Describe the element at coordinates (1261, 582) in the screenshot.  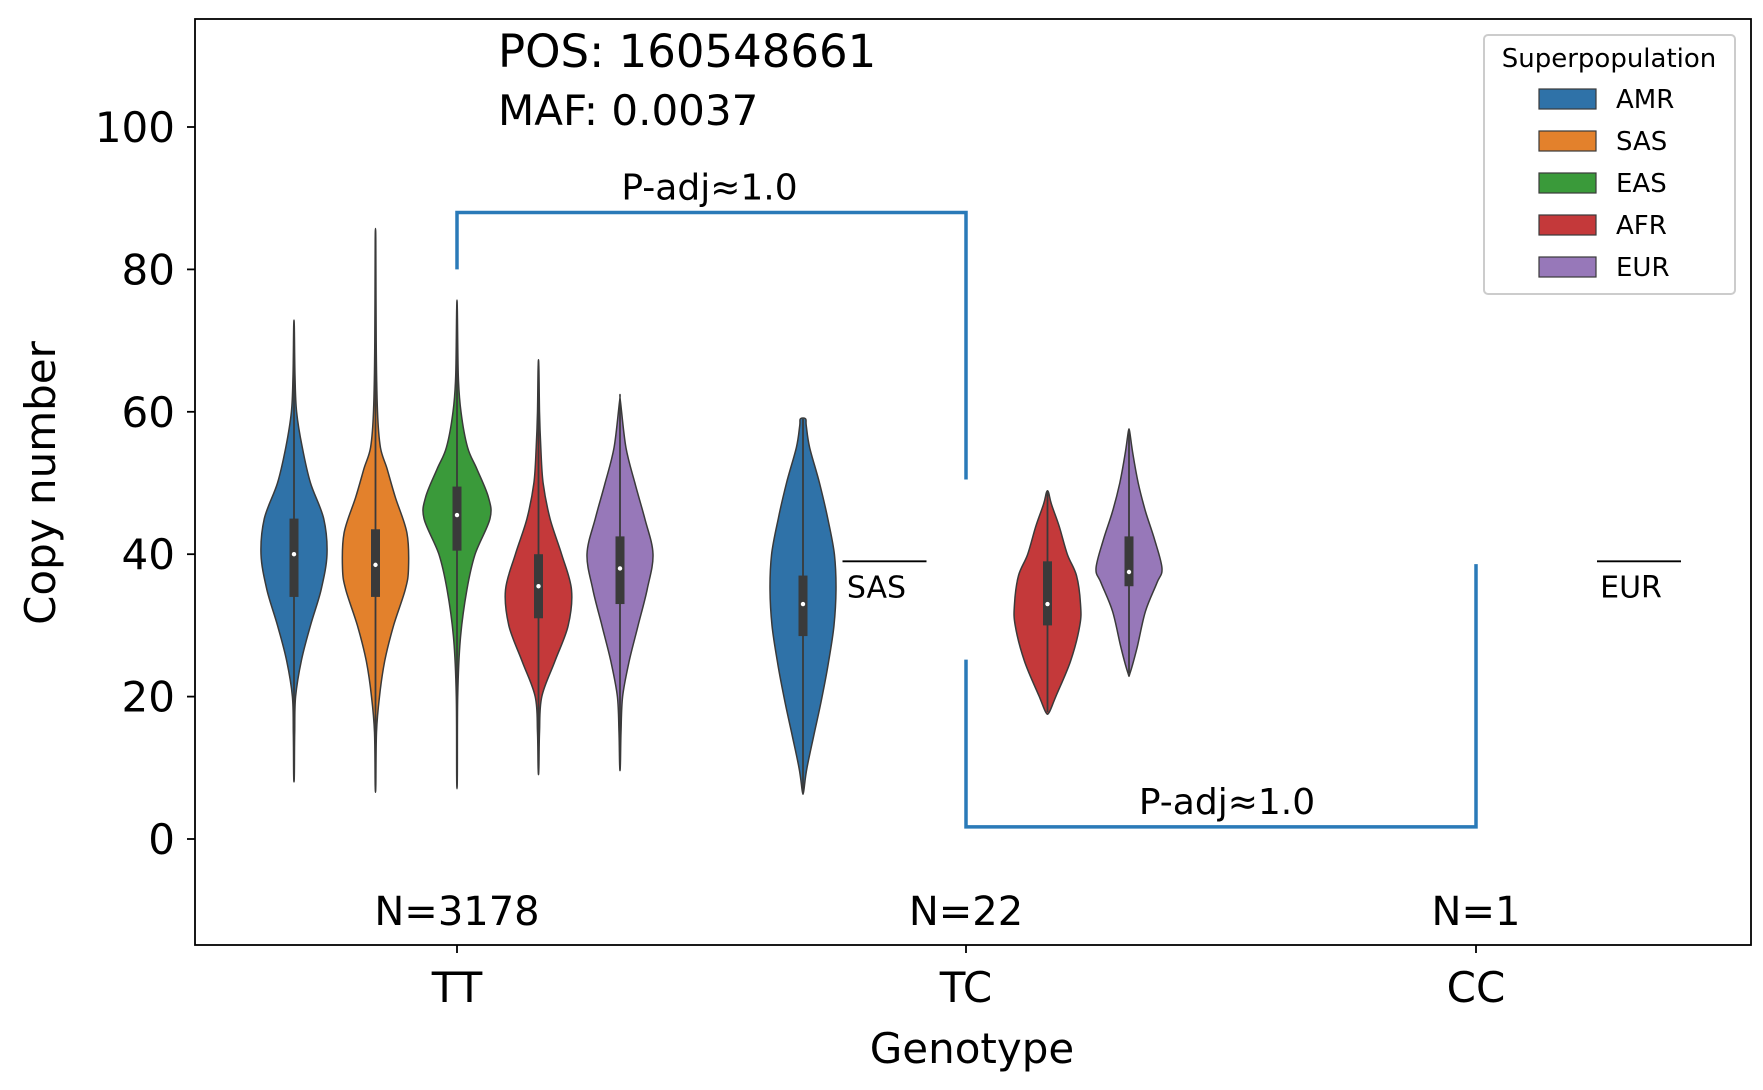
I see `single-sample-labels: SAS EUR` at that location.